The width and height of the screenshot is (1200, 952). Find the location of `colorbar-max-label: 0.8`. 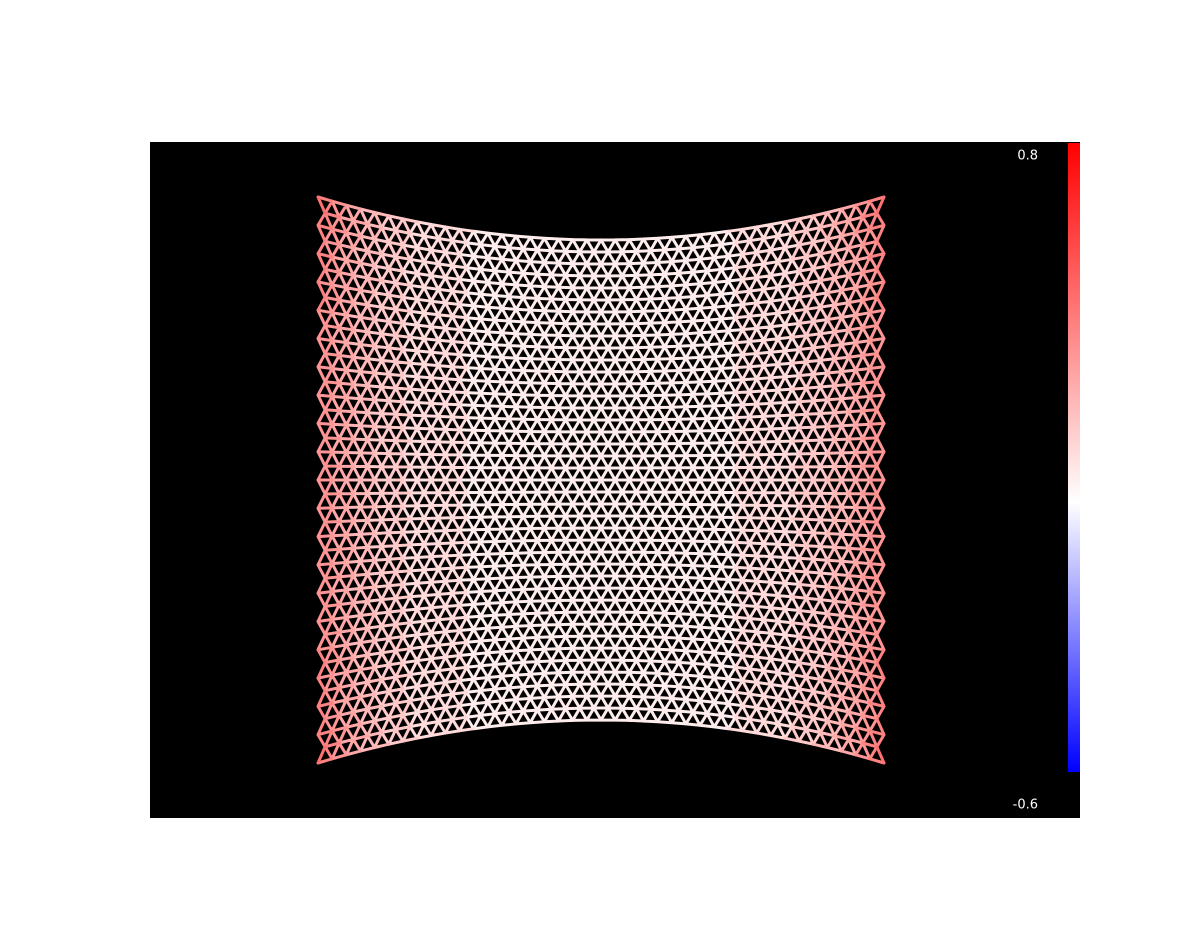

colorbar-max-label: 0.8 is located at coordinates (1027, 156).